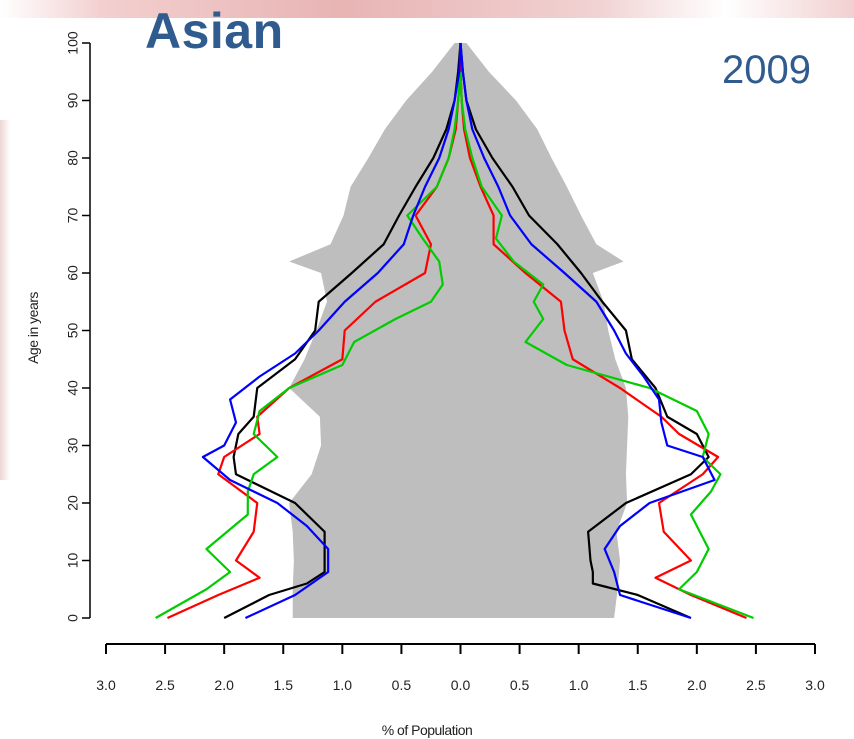 This screenshot has width=854, height=739. Describe the element at coordinates (73, 388) in the screenshot. I see `y-tick-label: 40` at that location.